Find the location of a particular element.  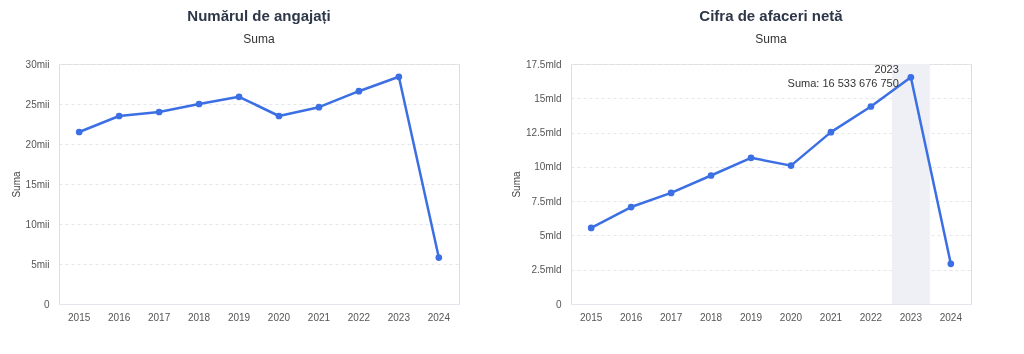

y-tick-label: 30mii is located at coordinates (37, 64).